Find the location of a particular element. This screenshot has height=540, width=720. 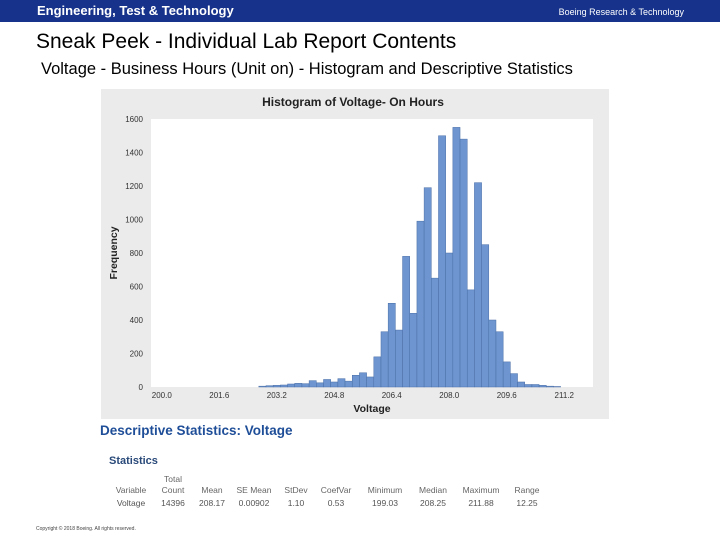

stat-value: 1.10 is located at coordinates (296, 503).